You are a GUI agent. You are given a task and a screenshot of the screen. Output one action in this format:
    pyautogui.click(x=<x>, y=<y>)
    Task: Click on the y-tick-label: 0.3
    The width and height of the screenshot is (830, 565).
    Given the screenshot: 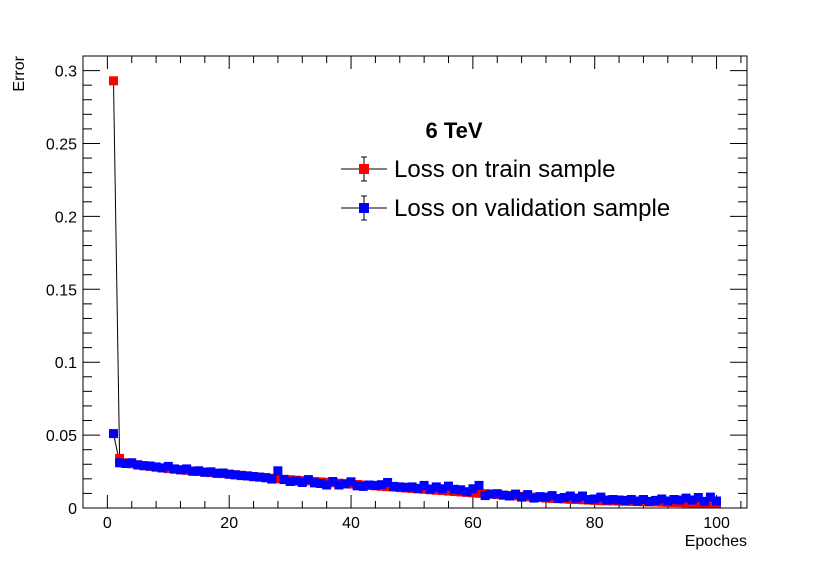 What is the action you would take?
    pyautogui.click(x=66, y=72)
    